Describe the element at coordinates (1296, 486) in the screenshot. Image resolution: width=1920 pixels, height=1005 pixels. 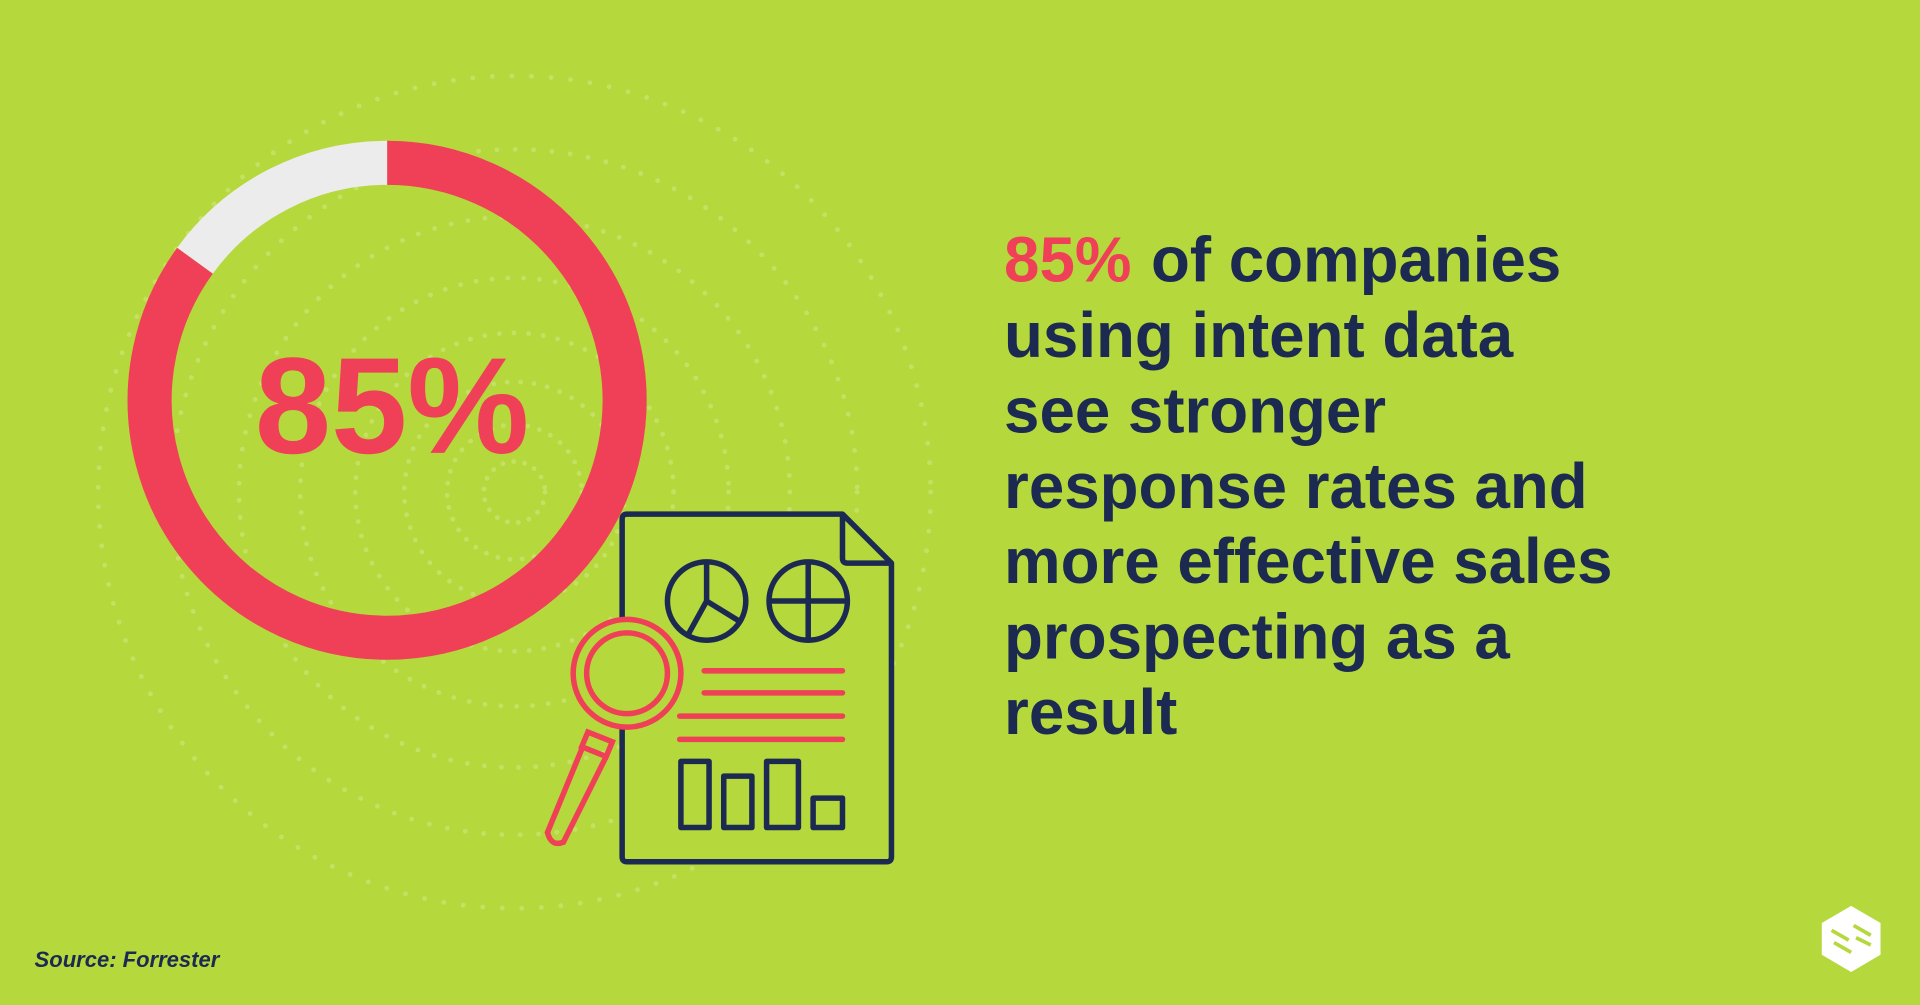
I see `headline-line: response rates and` at that location.